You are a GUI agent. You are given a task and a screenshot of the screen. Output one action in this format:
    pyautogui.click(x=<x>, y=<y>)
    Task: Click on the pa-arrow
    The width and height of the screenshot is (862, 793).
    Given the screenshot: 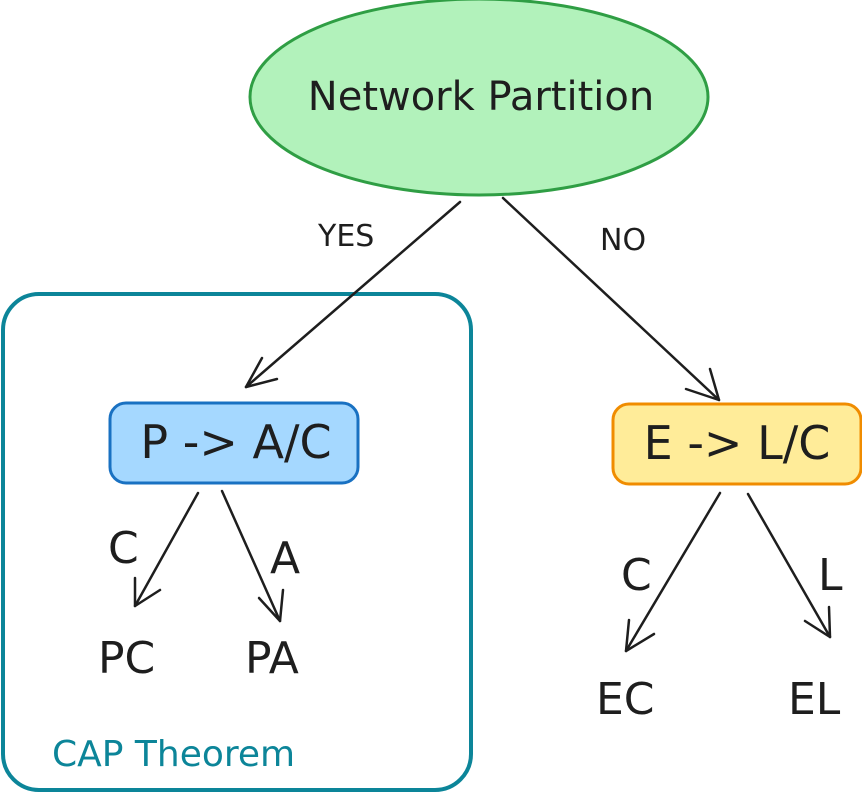 What is the action you would take?
    pyautogui.click(x=252, y=556)
    